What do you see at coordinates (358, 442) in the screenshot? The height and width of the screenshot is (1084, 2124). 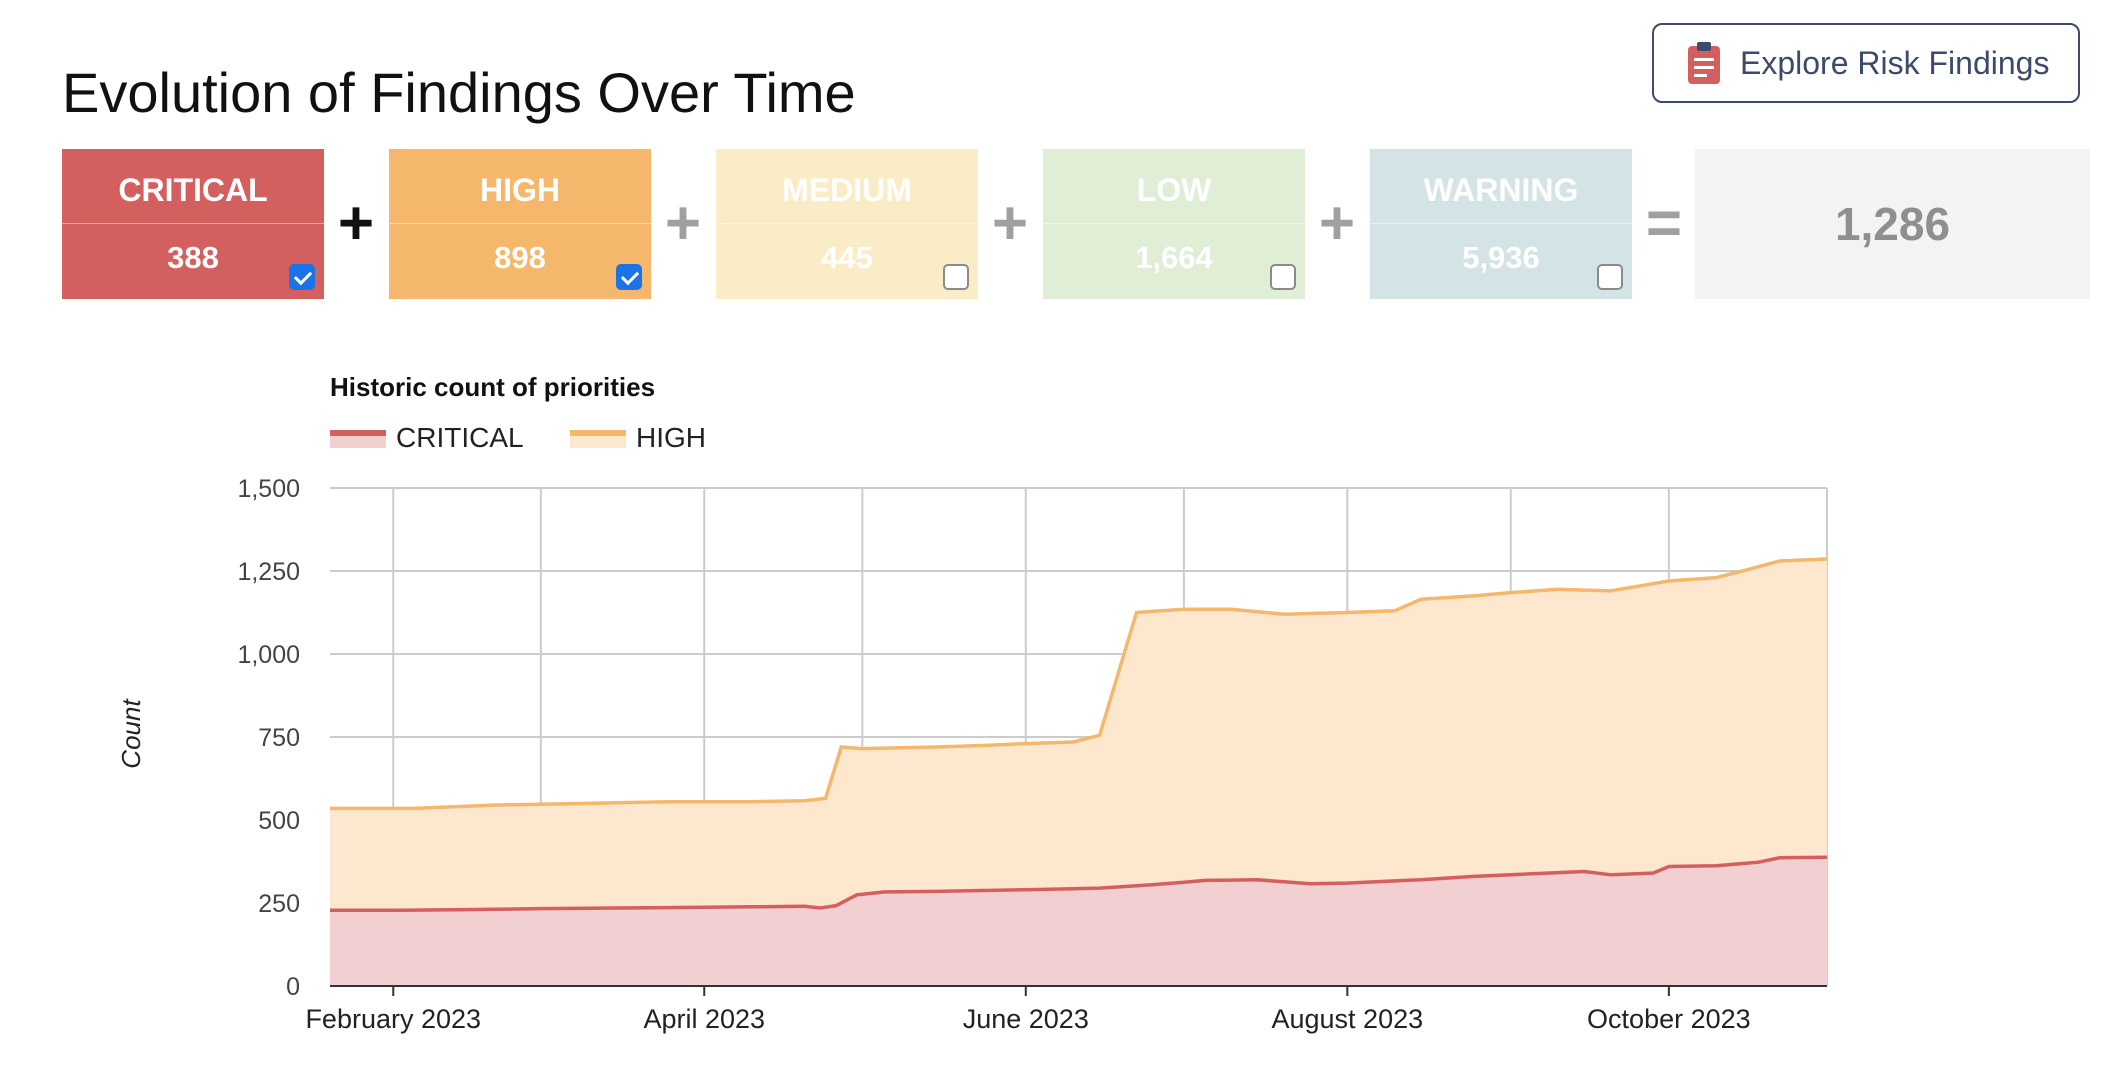 I see `legend-swatch-critical-fill` at bounding box center [358, 442].